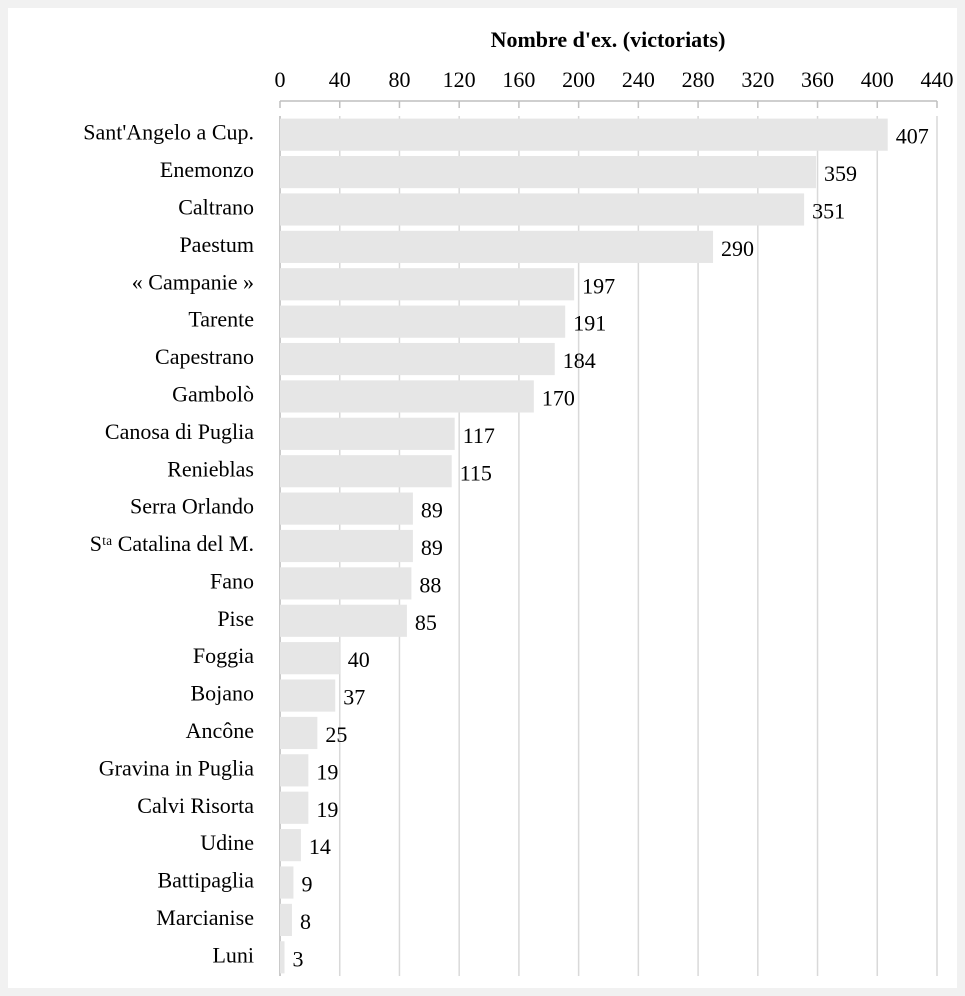  What do you see at coordinates (698, 79) in the screenshot?
I see `x-tick-label: 280` at bounding box center [698, 79].